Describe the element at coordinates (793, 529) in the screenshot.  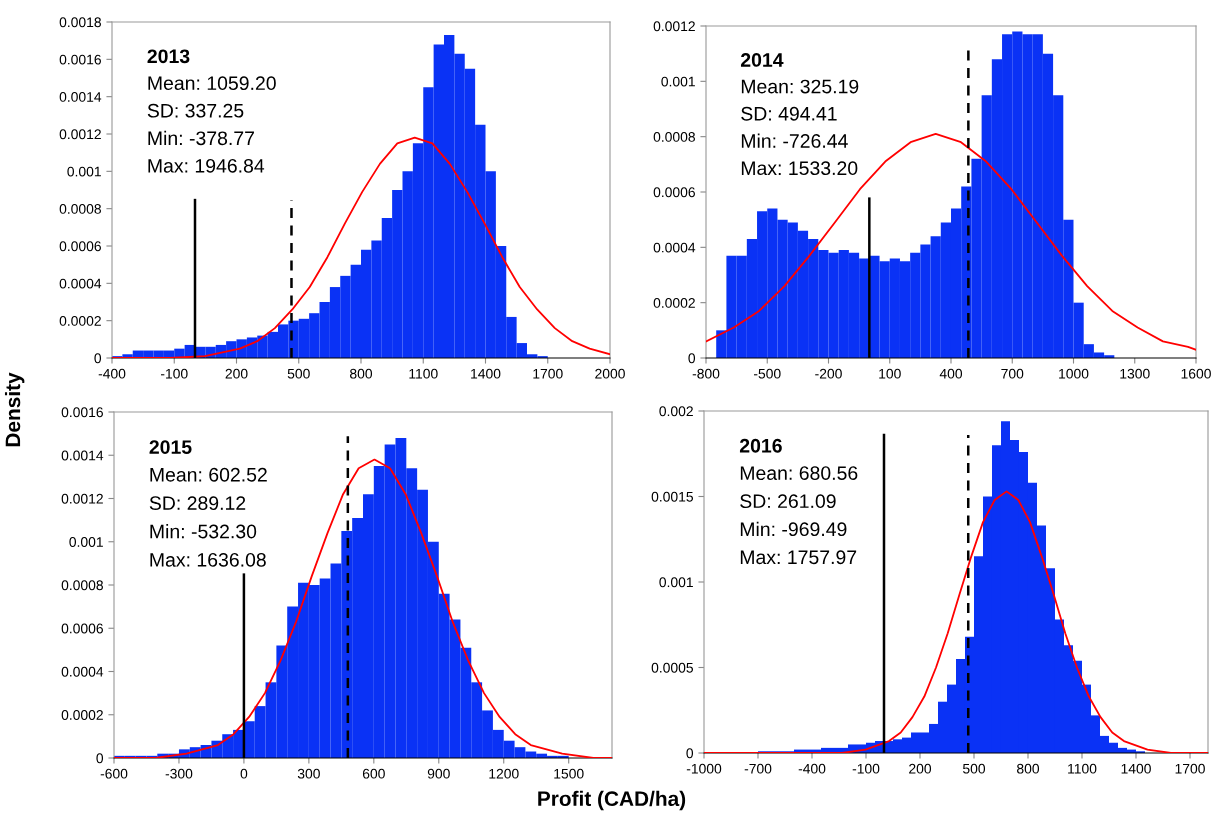
I see `annotation: Min: -969.49` at that location.